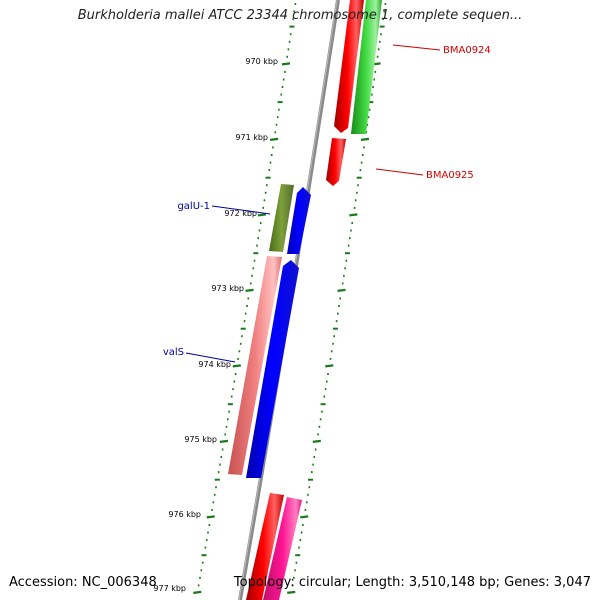 This screenshot has height=600, width=600. I want to click on gene-label-galu-1: galU-1, so click(193, 206).